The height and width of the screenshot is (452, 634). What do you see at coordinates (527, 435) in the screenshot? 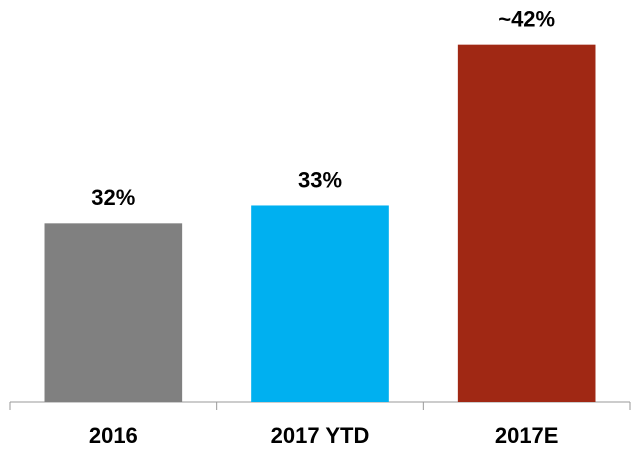
I see `x-tick-label: 2017E` at bounding box center [527, 435].